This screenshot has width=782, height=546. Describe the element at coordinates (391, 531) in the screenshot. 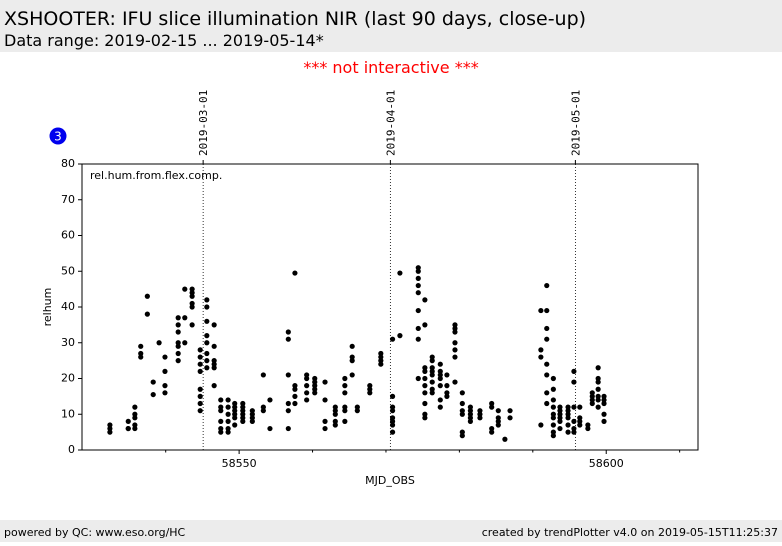

I see `footer-band` at that location.